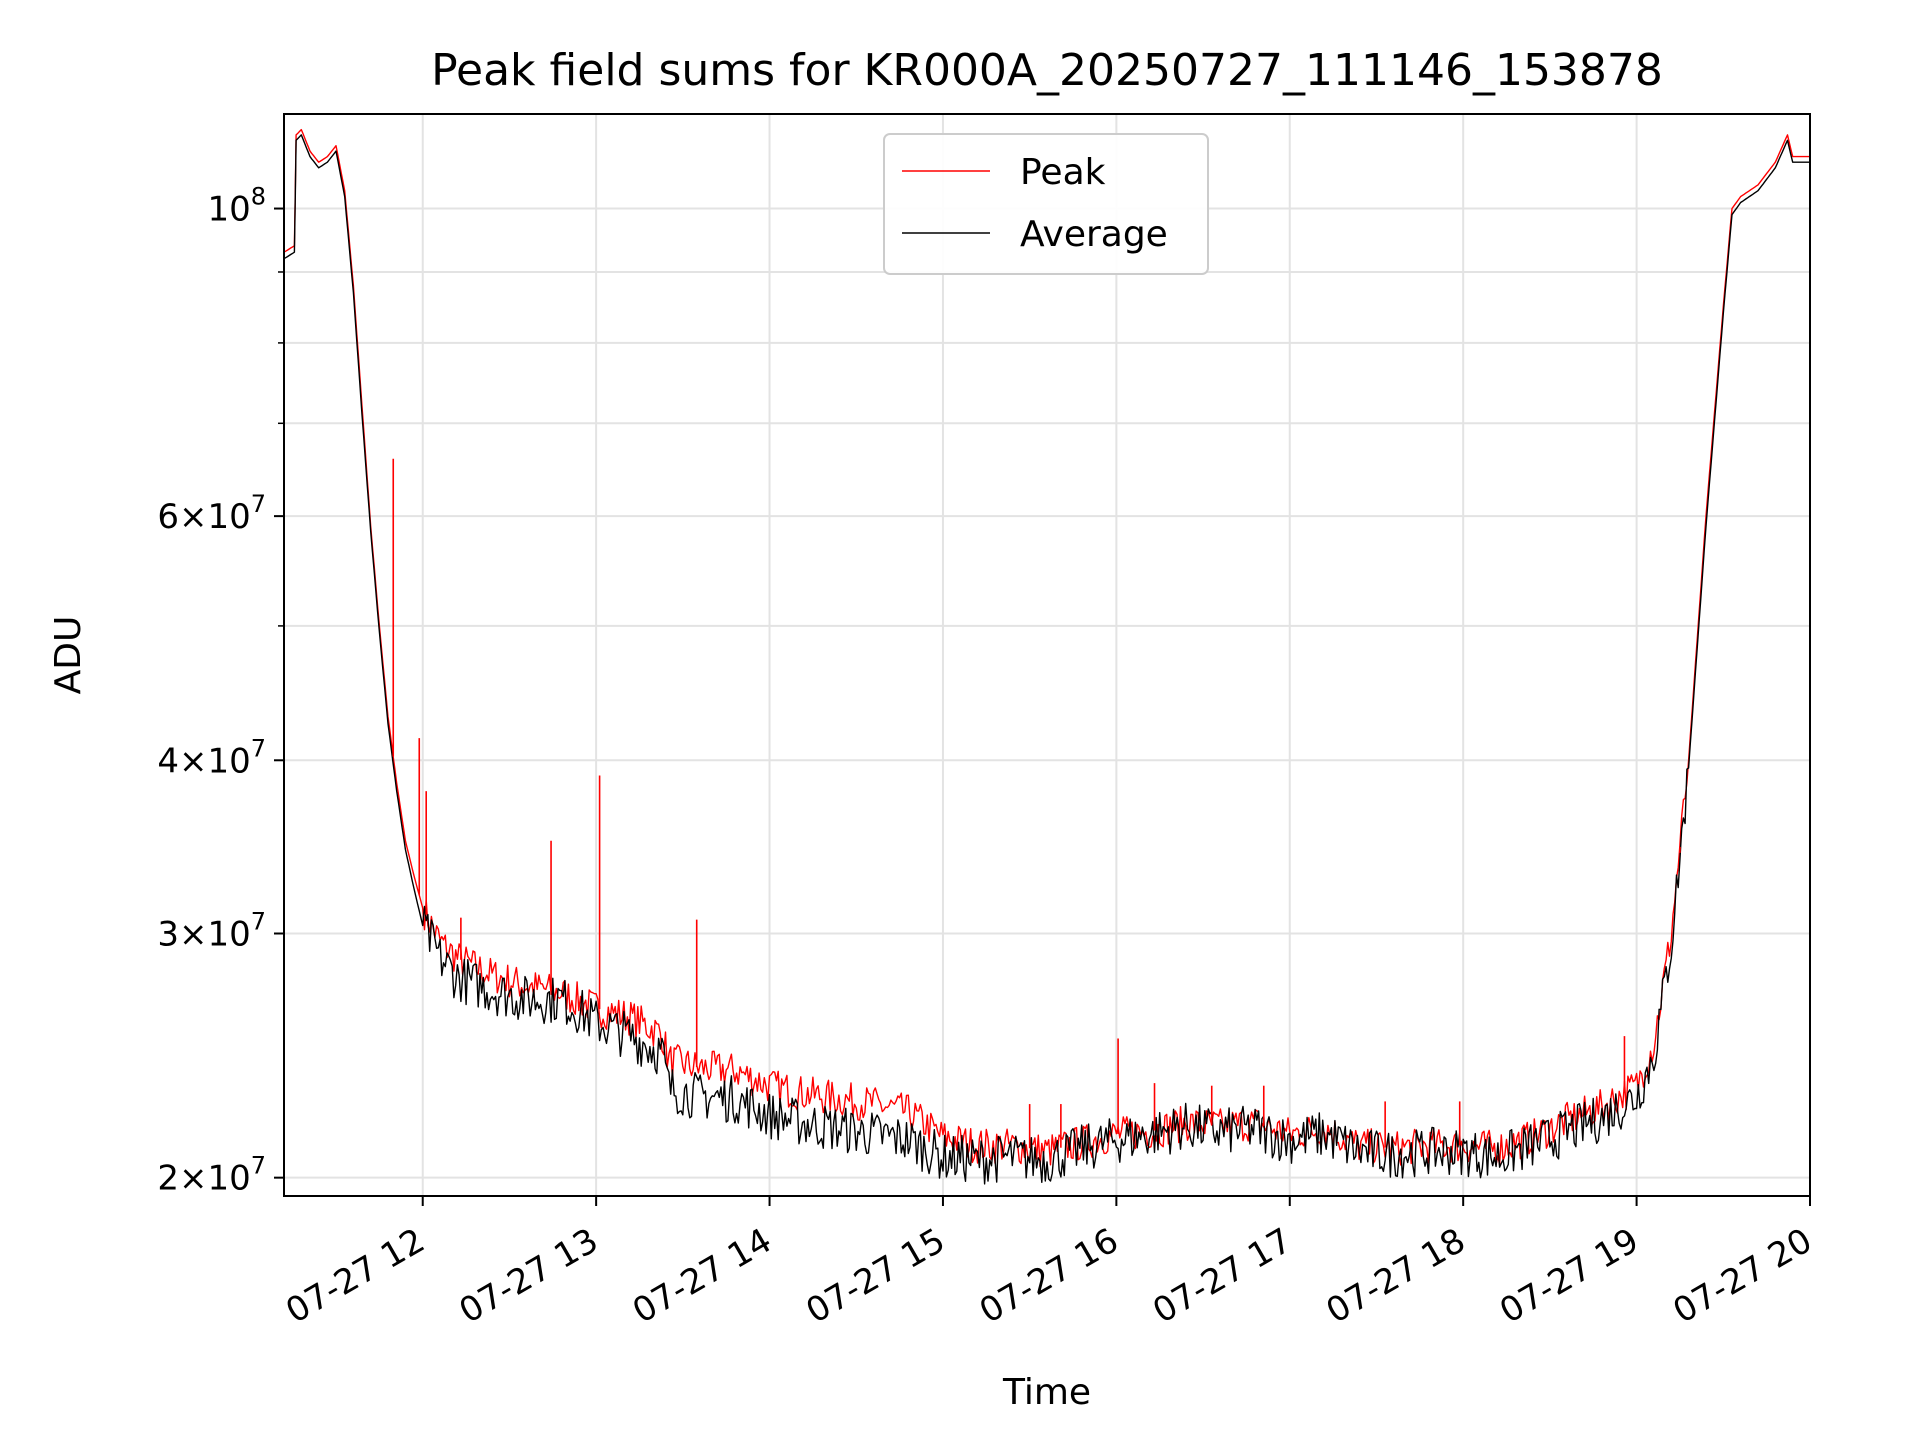 The height and width of the screenshot is (1444, 1920). What do you see at coordinates (1094, 234) in the screenshot?
I see `legend-label-average: Average` at bounding box center [1094, 234].